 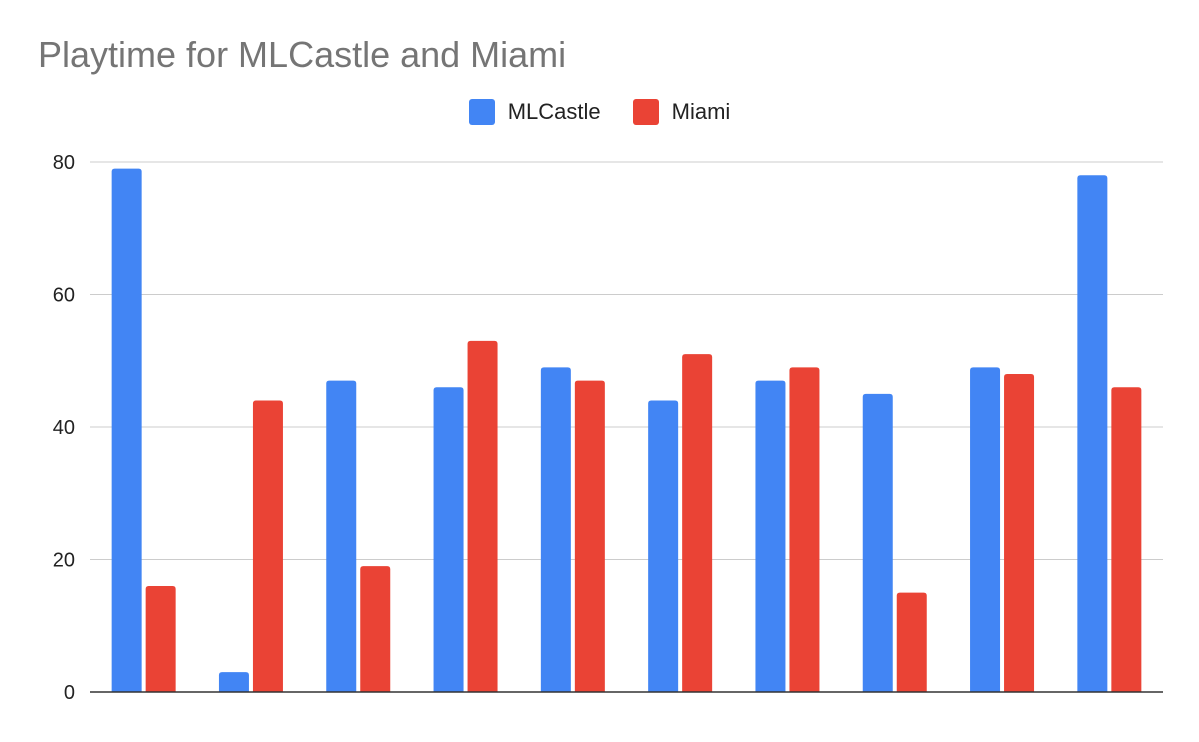 What do you see at coordinates (302, 54) in the screenshot?
I see `chart-title: Playtime for MLCastle and Miami` at bounding box center [302, 54].